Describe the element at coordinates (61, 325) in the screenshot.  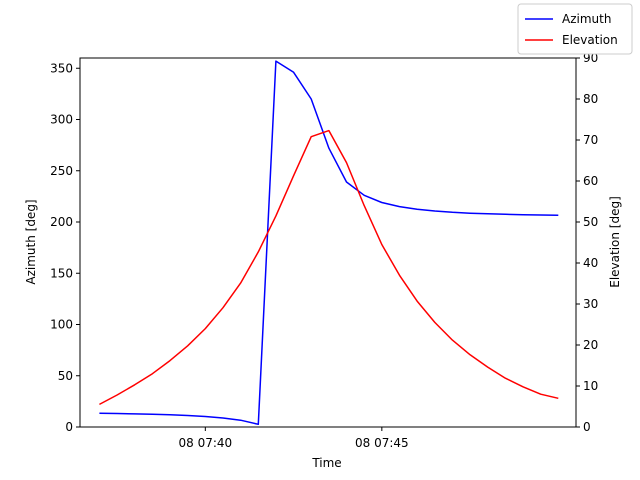
I see `y-left-tick-label: 100` at that location.